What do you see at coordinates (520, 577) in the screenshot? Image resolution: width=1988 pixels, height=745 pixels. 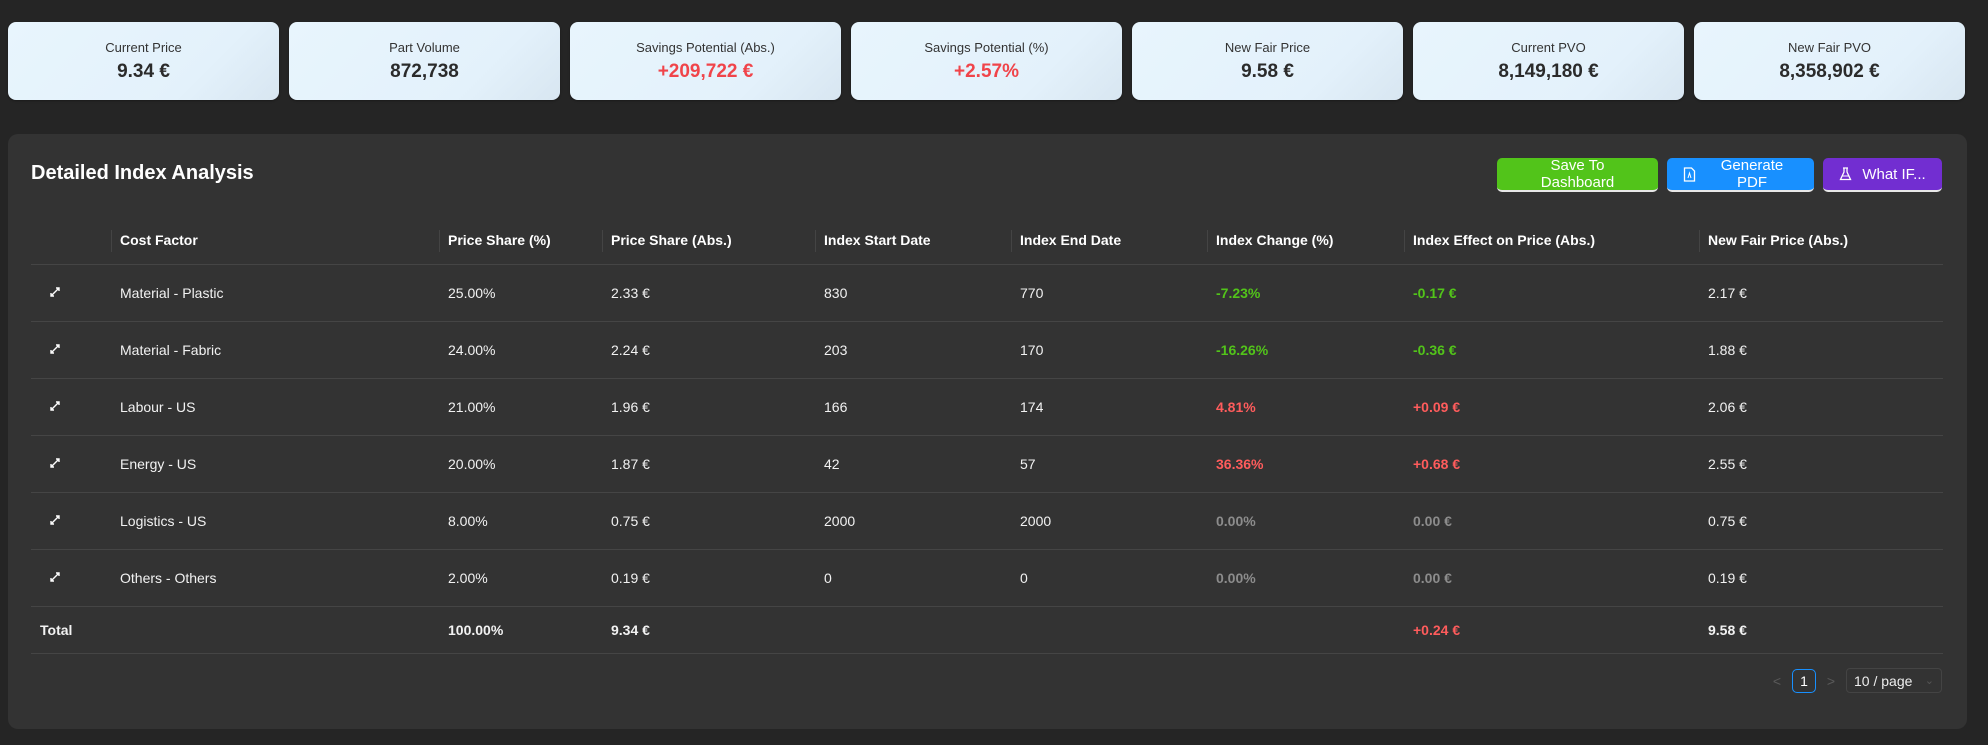 I see `cell-share-pct: 2.00%` at bounding box center [520, 577].